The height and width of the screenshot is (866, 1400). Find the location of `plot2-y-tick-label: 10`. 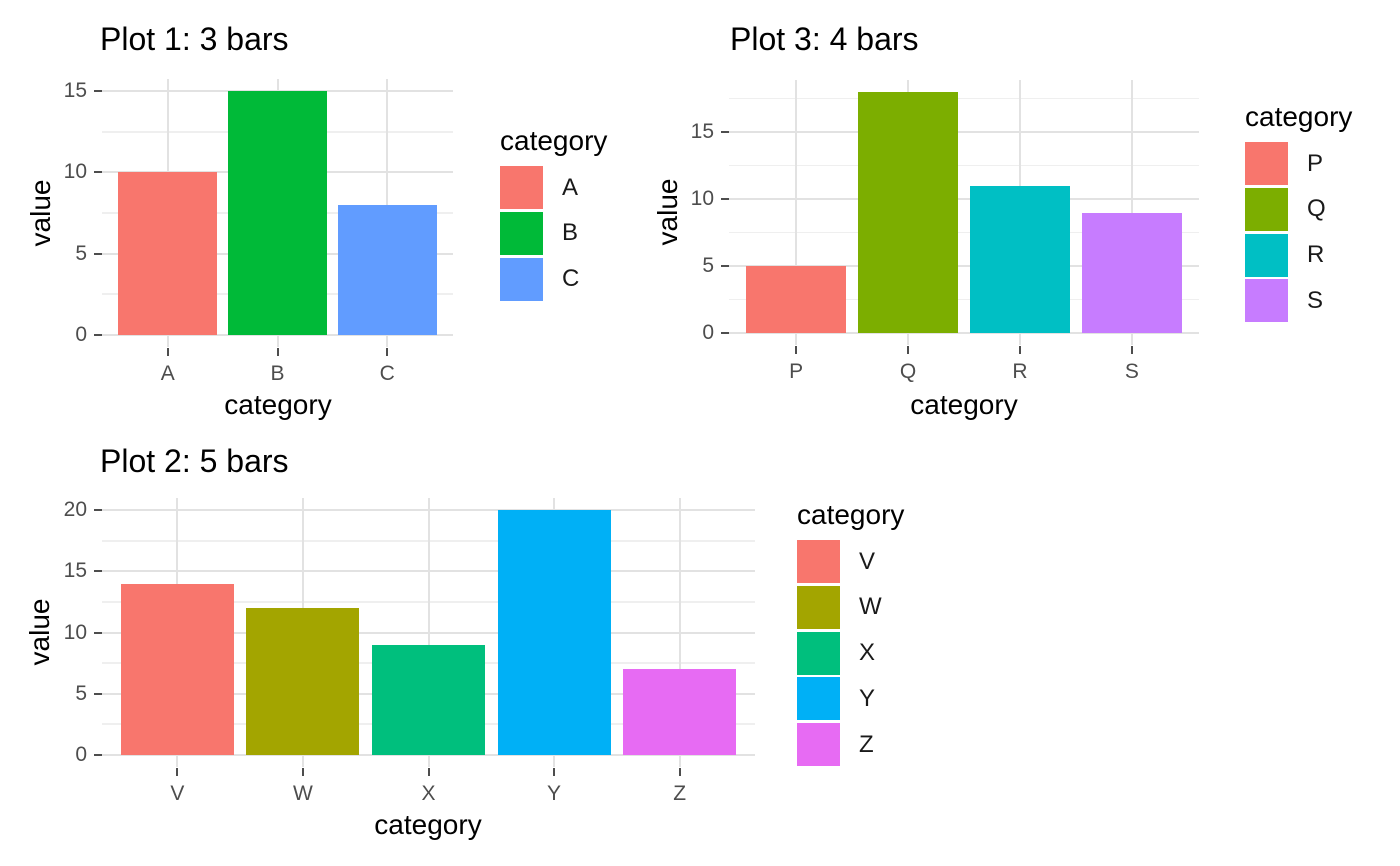

plot2-y-tick-label: 10 is located at coordinates (75, 632).